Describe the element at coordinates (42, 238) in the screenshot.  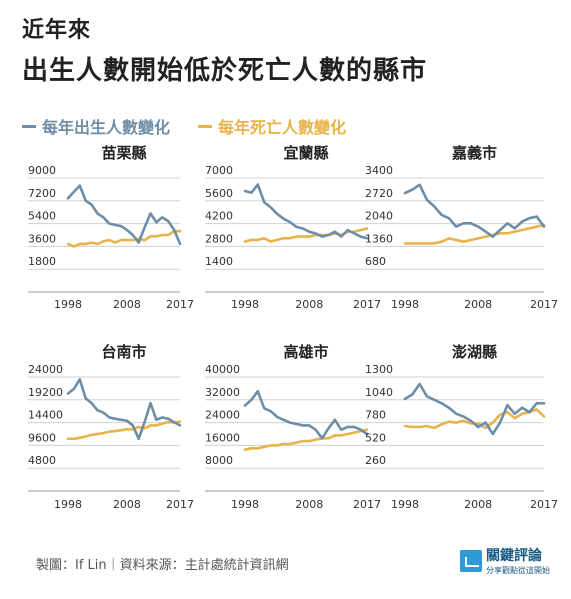
I see `y-tick-label: 3600` at that location.